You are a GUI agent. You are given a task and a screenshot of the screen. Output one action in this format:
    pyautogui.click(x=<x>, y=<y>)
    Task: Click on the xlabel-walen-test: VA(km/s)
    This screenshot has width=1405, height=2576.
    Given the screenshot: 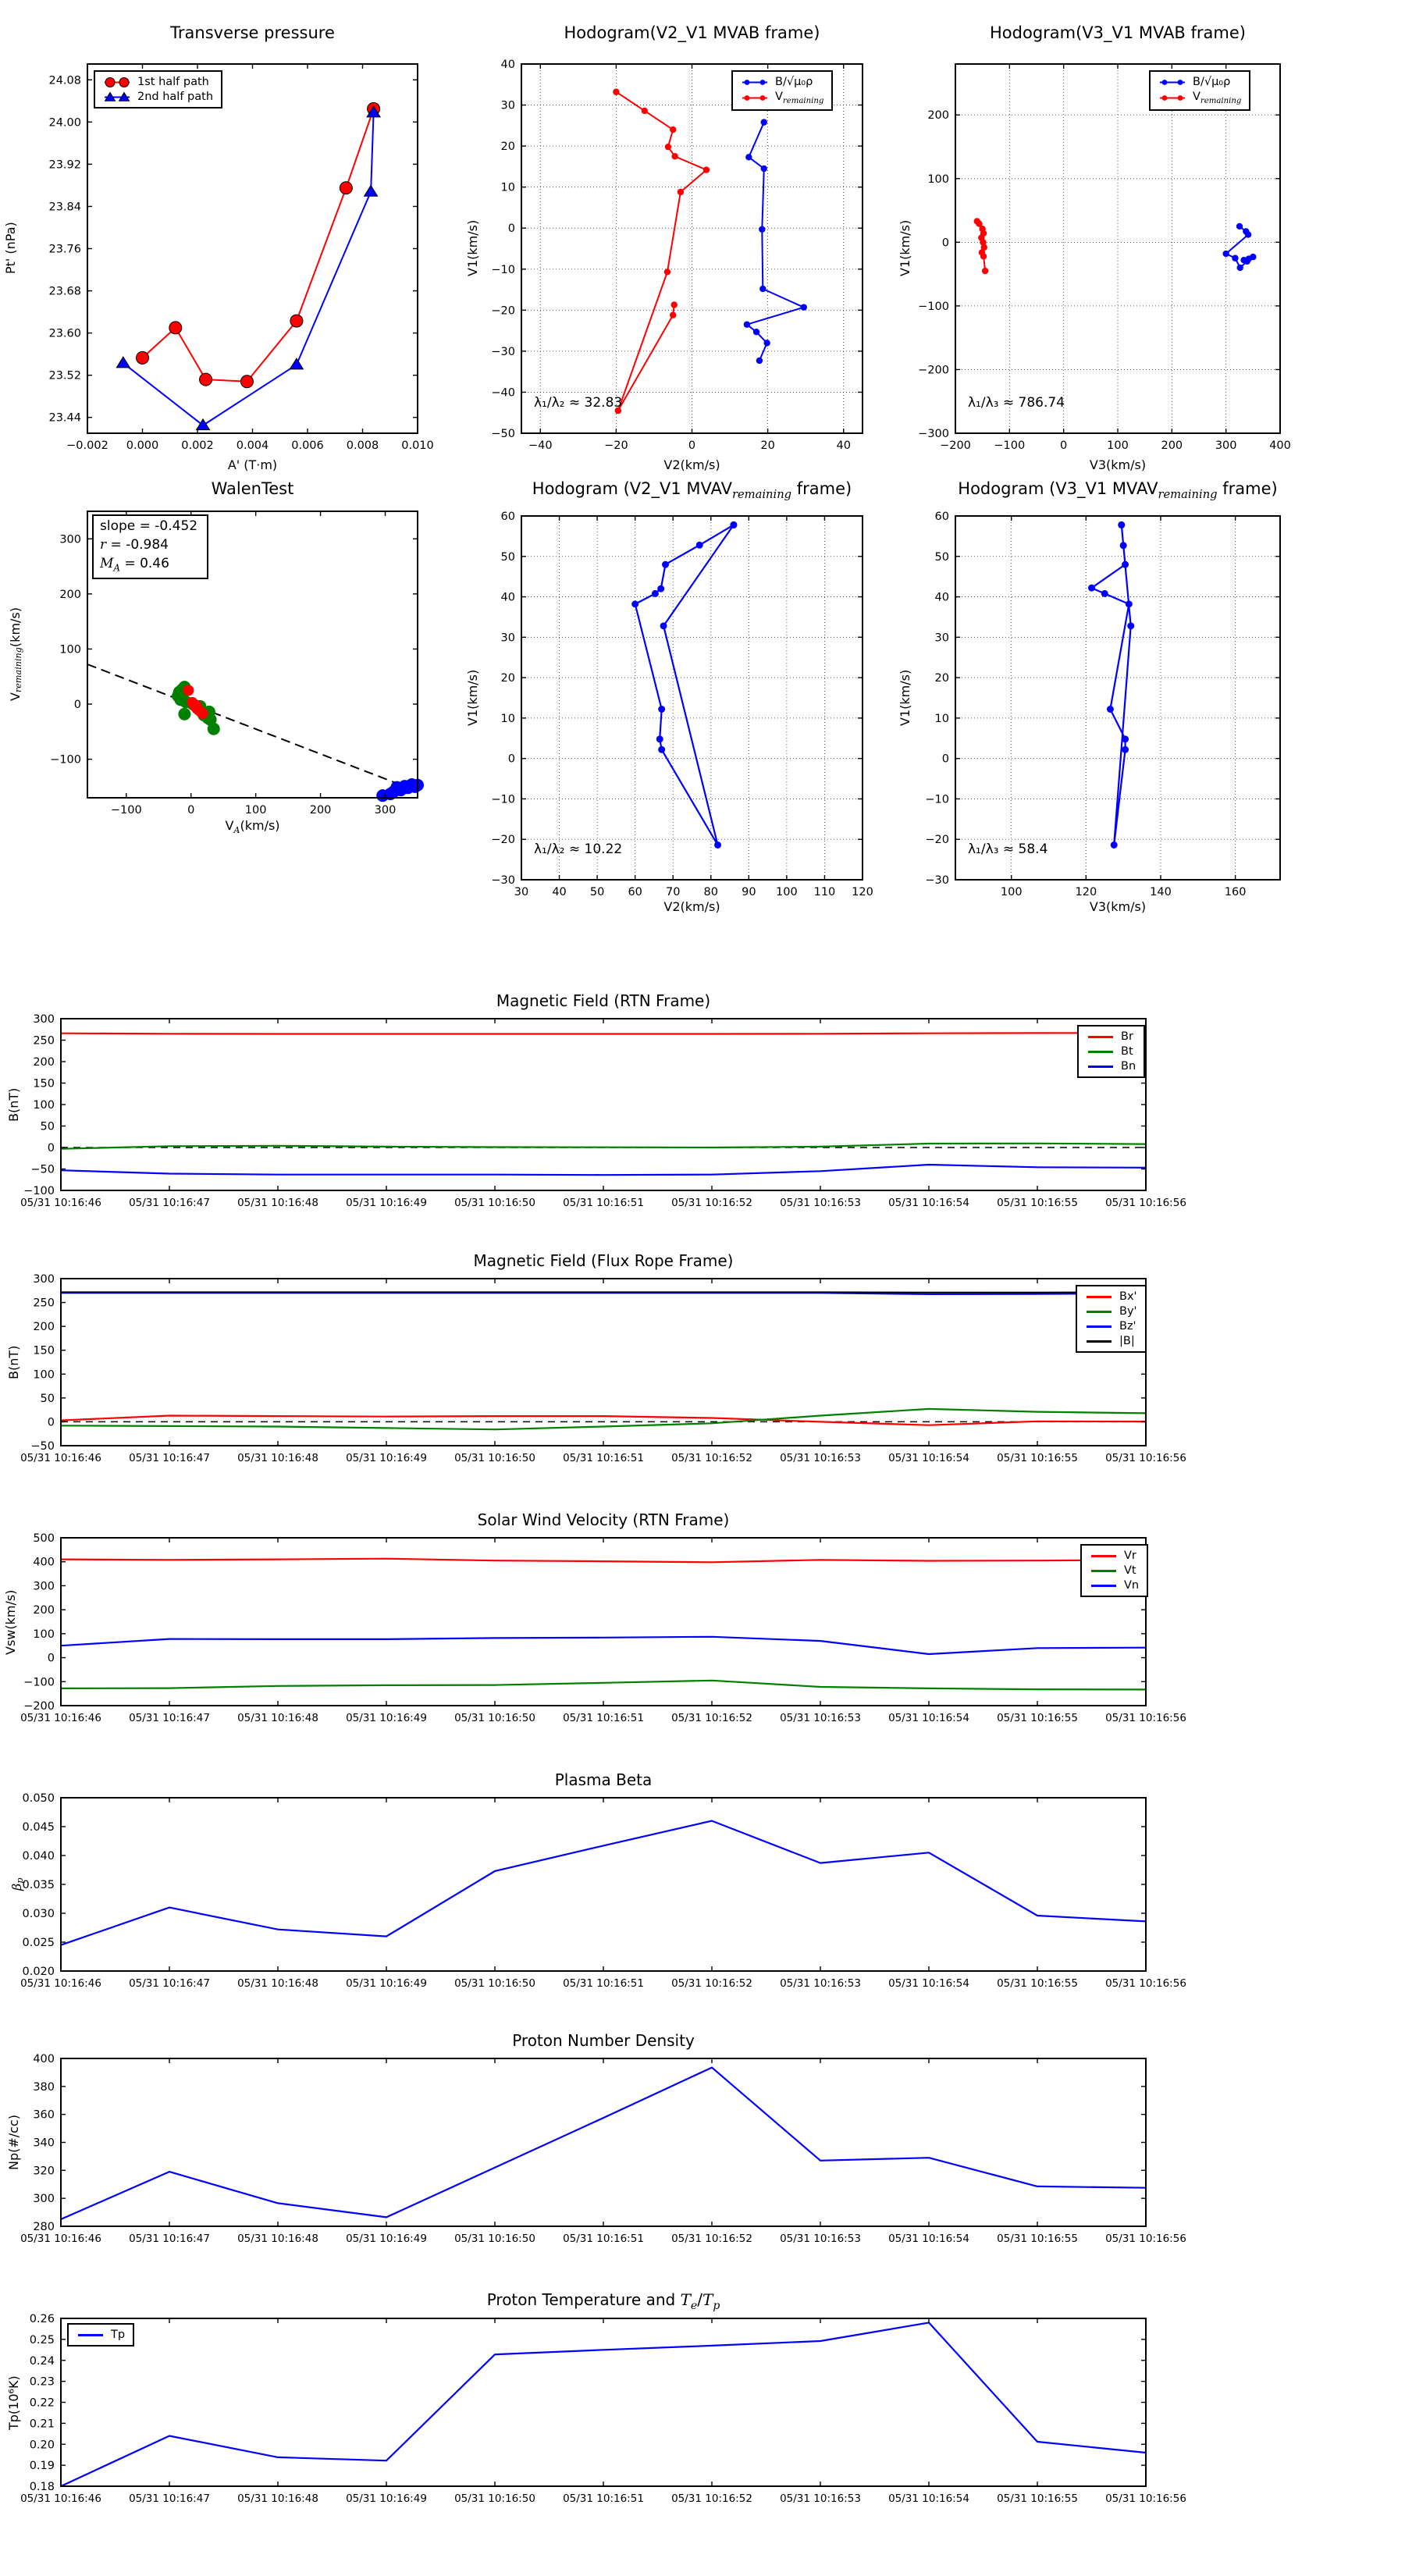 What is the action you would take?
    pyautogui.click(x=253, y=827)
    